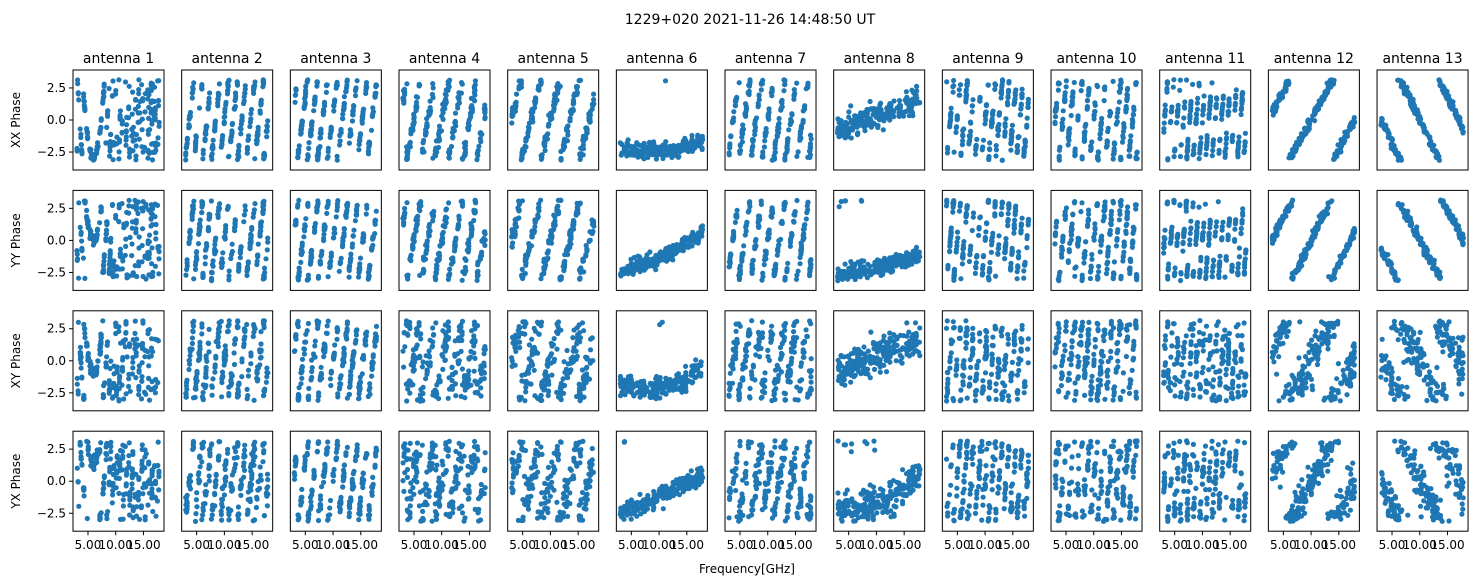 The image size is (1481, 586). I want to click on y-tick-label: −2.5, so click(51, 272).